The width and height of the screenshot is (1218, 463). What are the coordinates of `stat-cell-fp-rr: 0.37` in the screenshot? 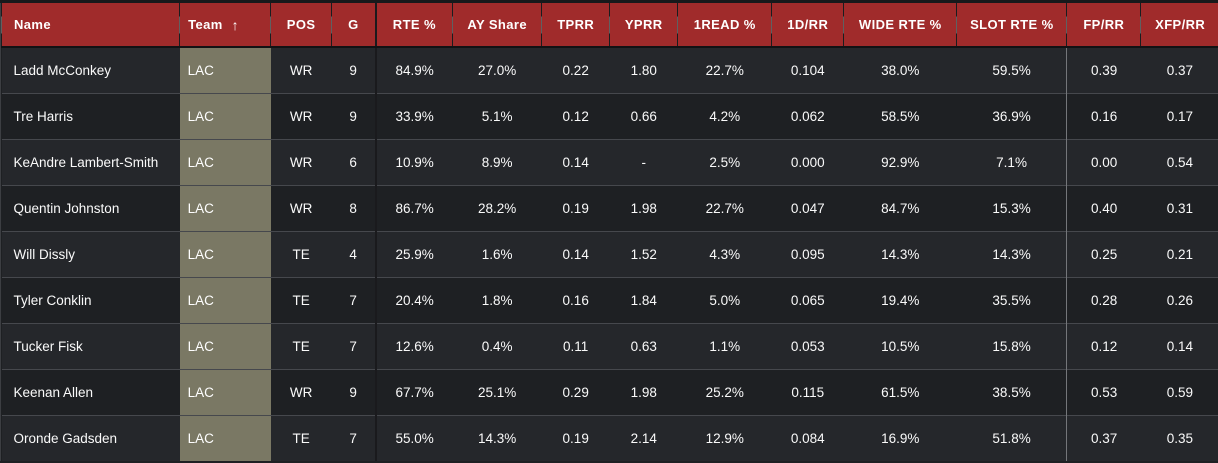 It's located at (1103, 438).